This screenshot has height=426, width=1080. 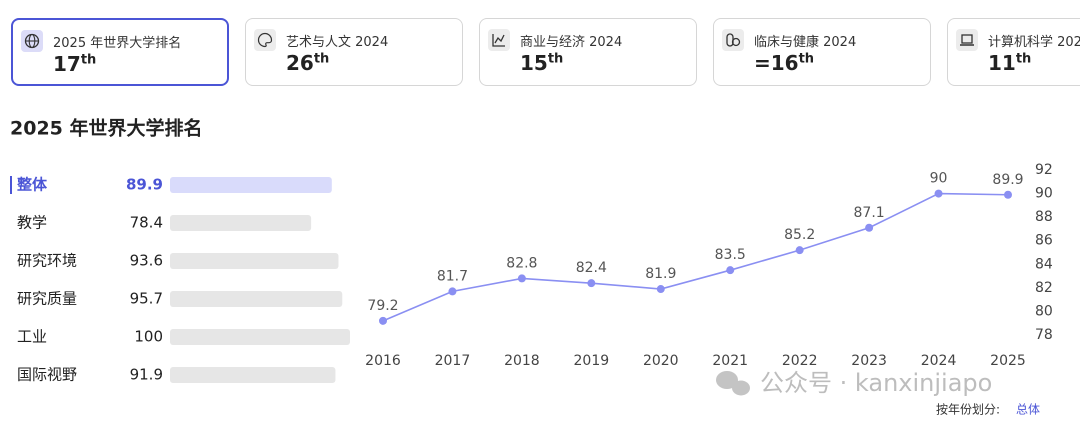 What do you see at coordinates (1008, 361) in the screenshot?
I see `x-tick-label: 2025` at bounding box center [1008, 361].